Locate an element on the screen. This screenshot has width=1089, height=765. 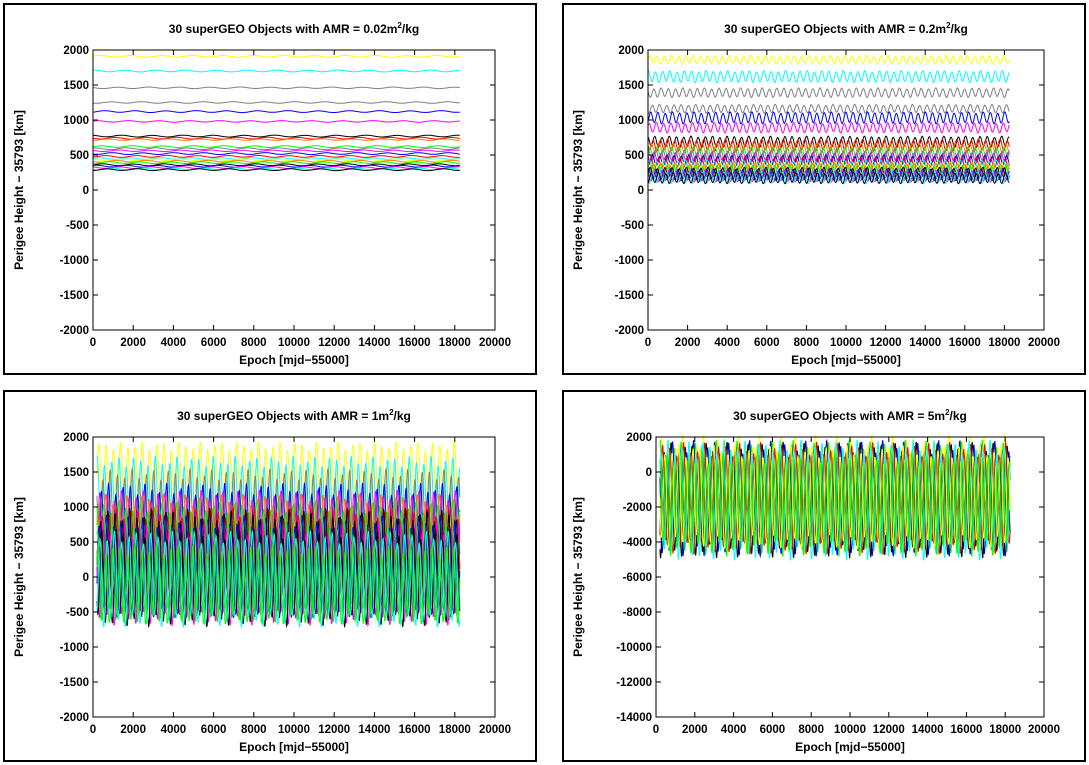
x-tick-label: 16000 is located at coordinates (966, 730).